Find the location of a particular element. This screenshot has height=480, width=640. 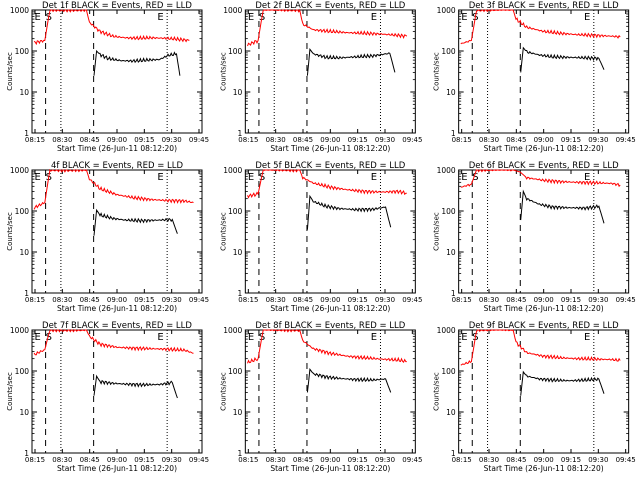

chart-title: Det 8f BLACK = Events, RED = LLD is located at coordinates (330, 326).